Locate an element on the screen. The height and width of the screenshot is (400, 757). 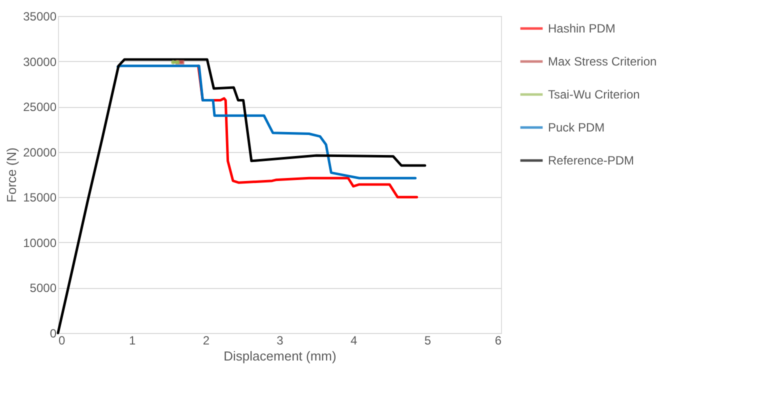
legend-label: Reference-PDM is located at coordinates (591, 161).